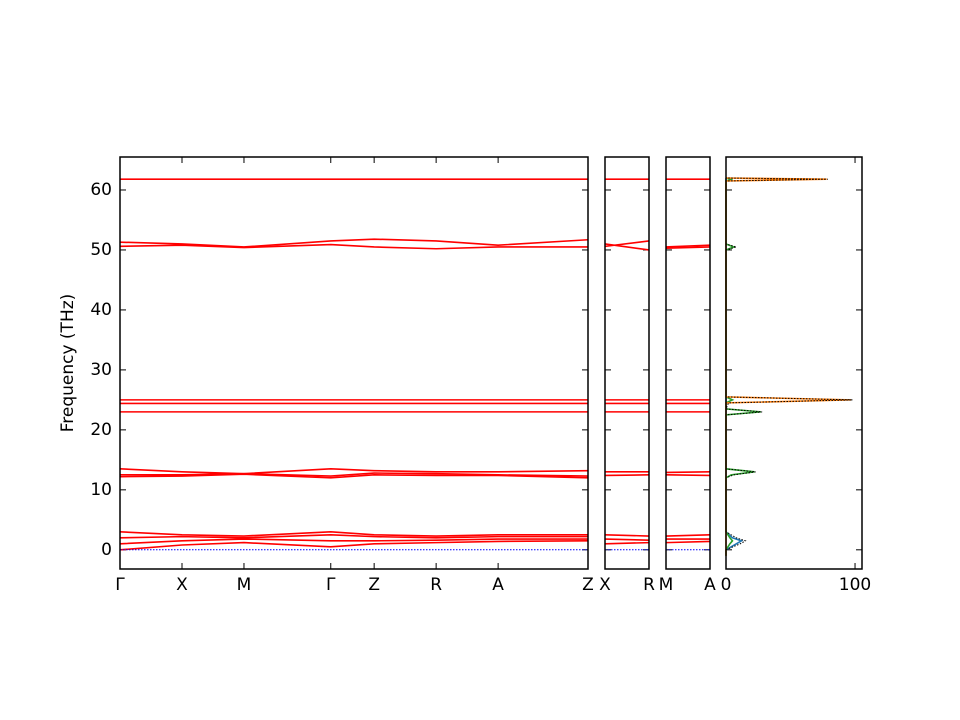  What do you see at coordinates (101, 370) in the screenshot?
I see `y-tick-label: 30` at bounding box center [101, 370].